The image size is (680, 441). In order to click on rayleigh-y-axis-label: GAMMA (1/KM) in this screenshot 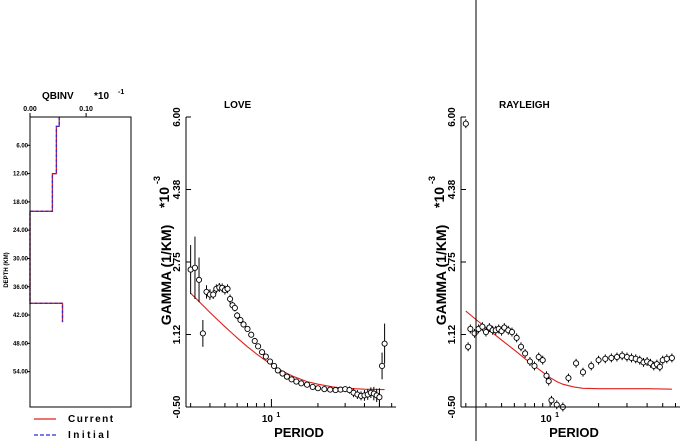, I will do `click(441, 275)`.